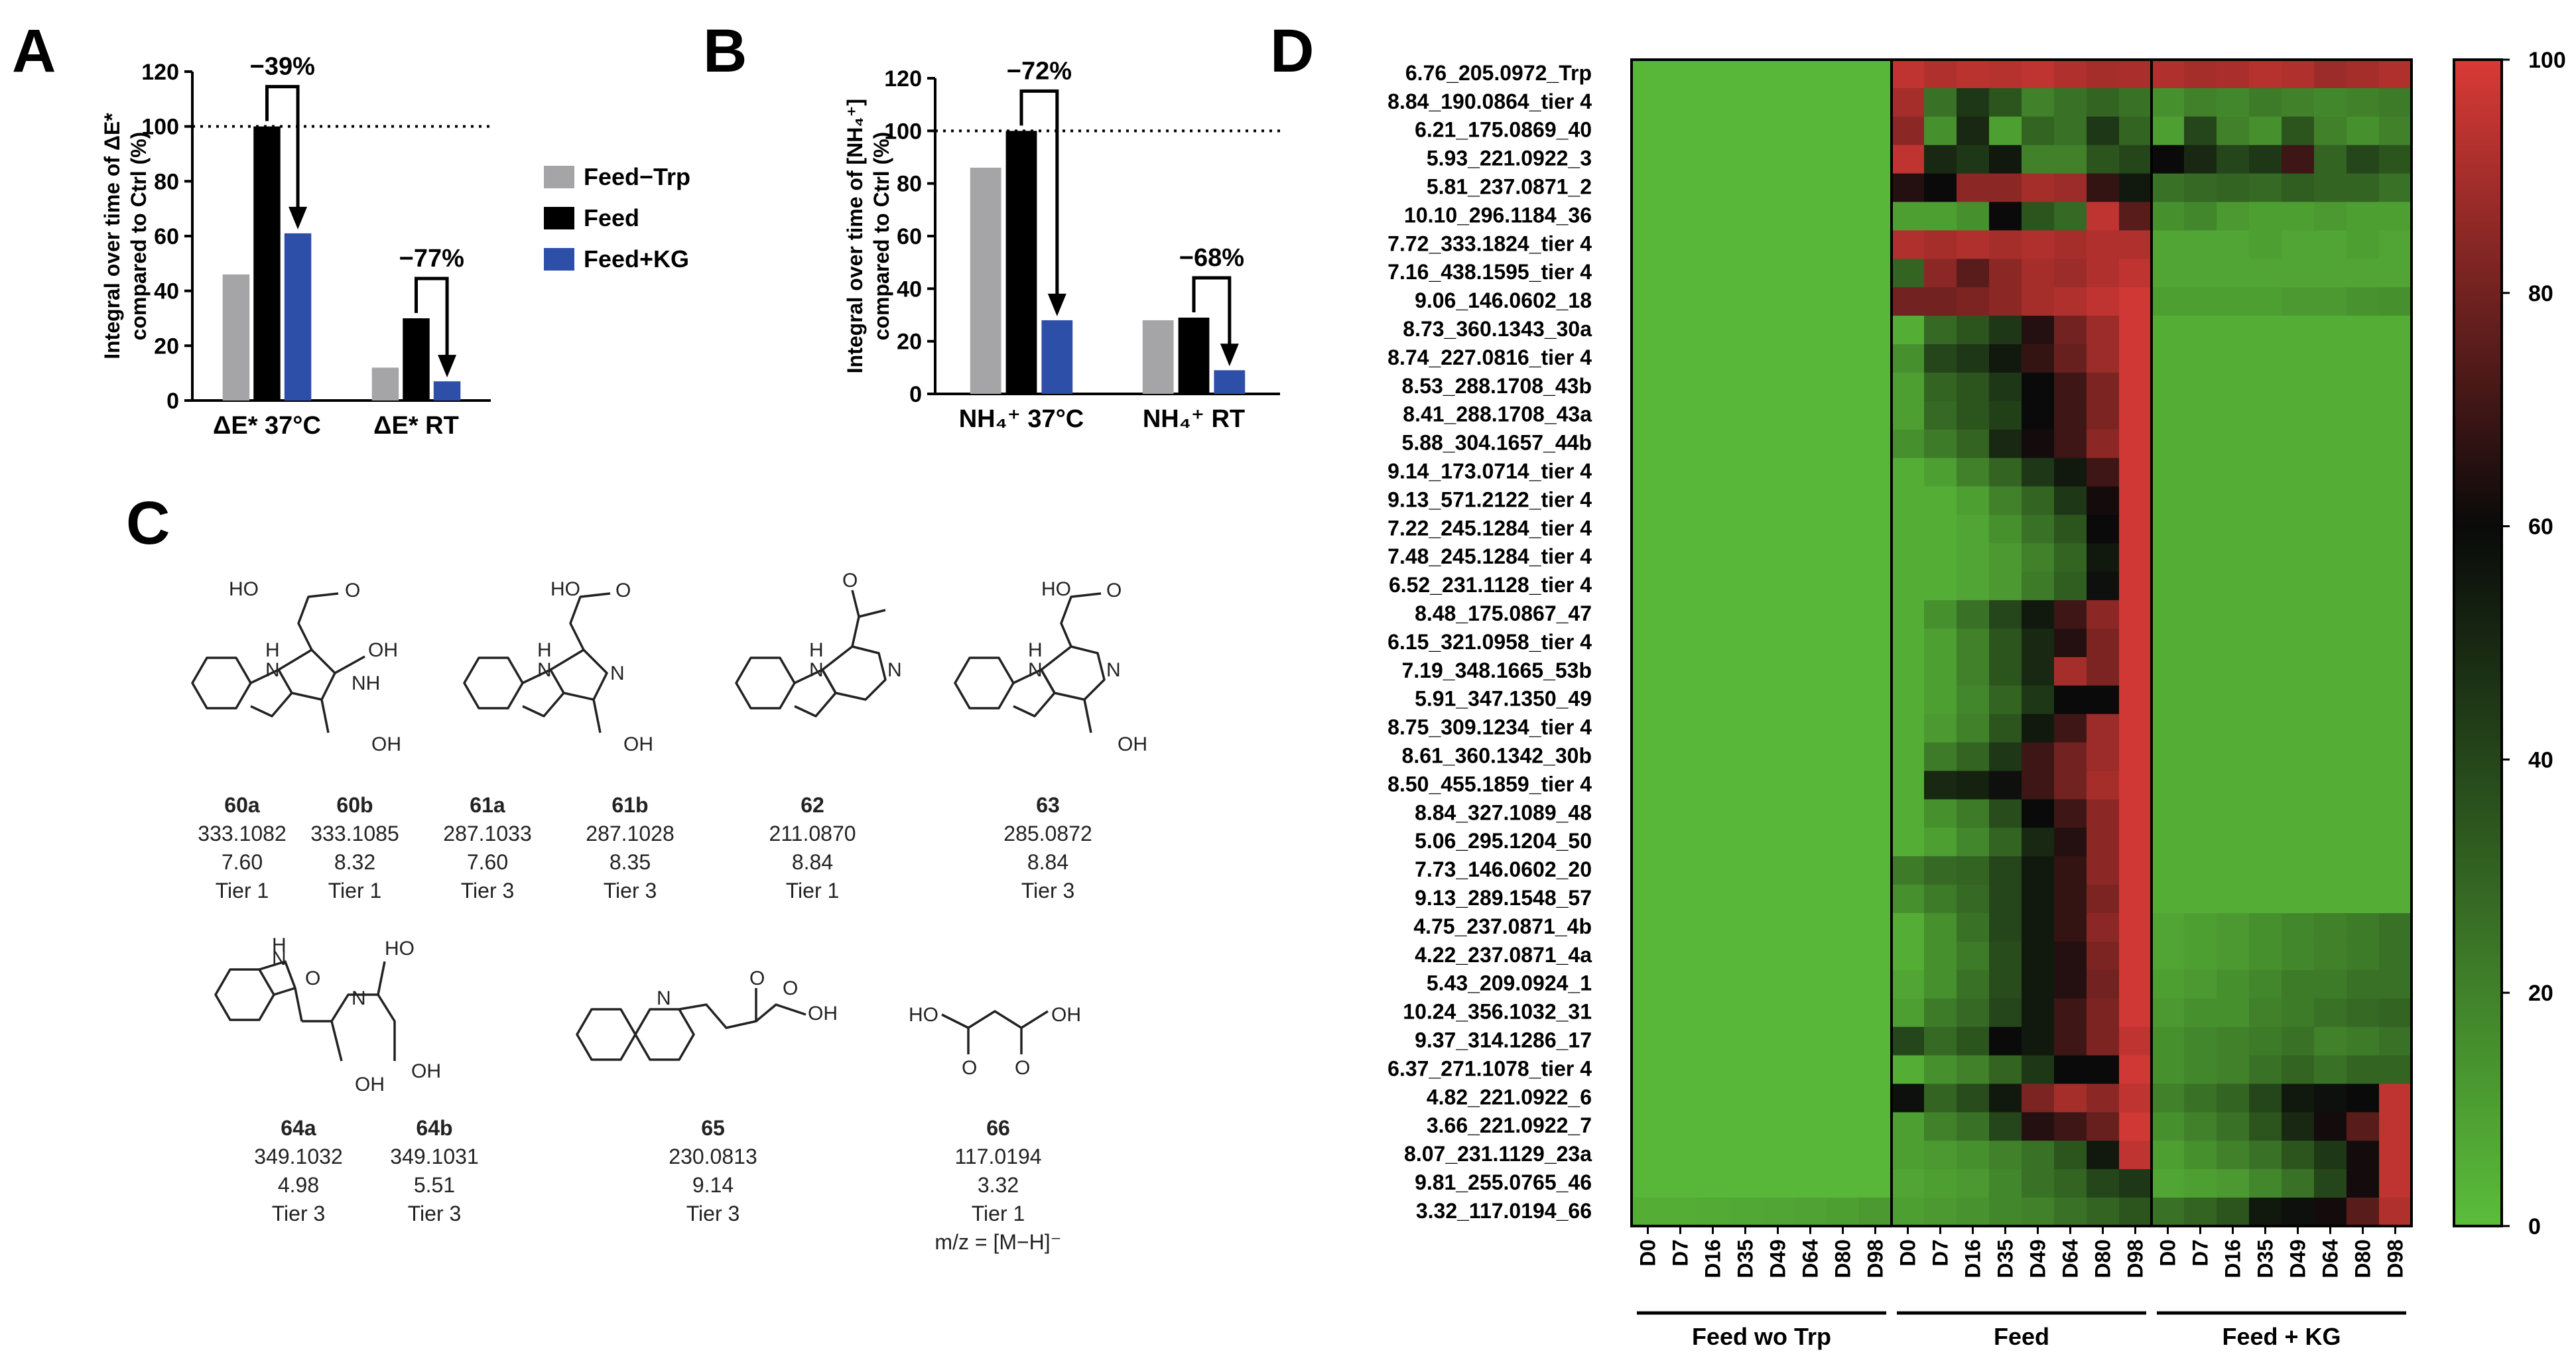 The width and height of the screenshot is (2576, 1370). I want to click on structure-61-icon: HO O N H N OH, so click(558, 666).